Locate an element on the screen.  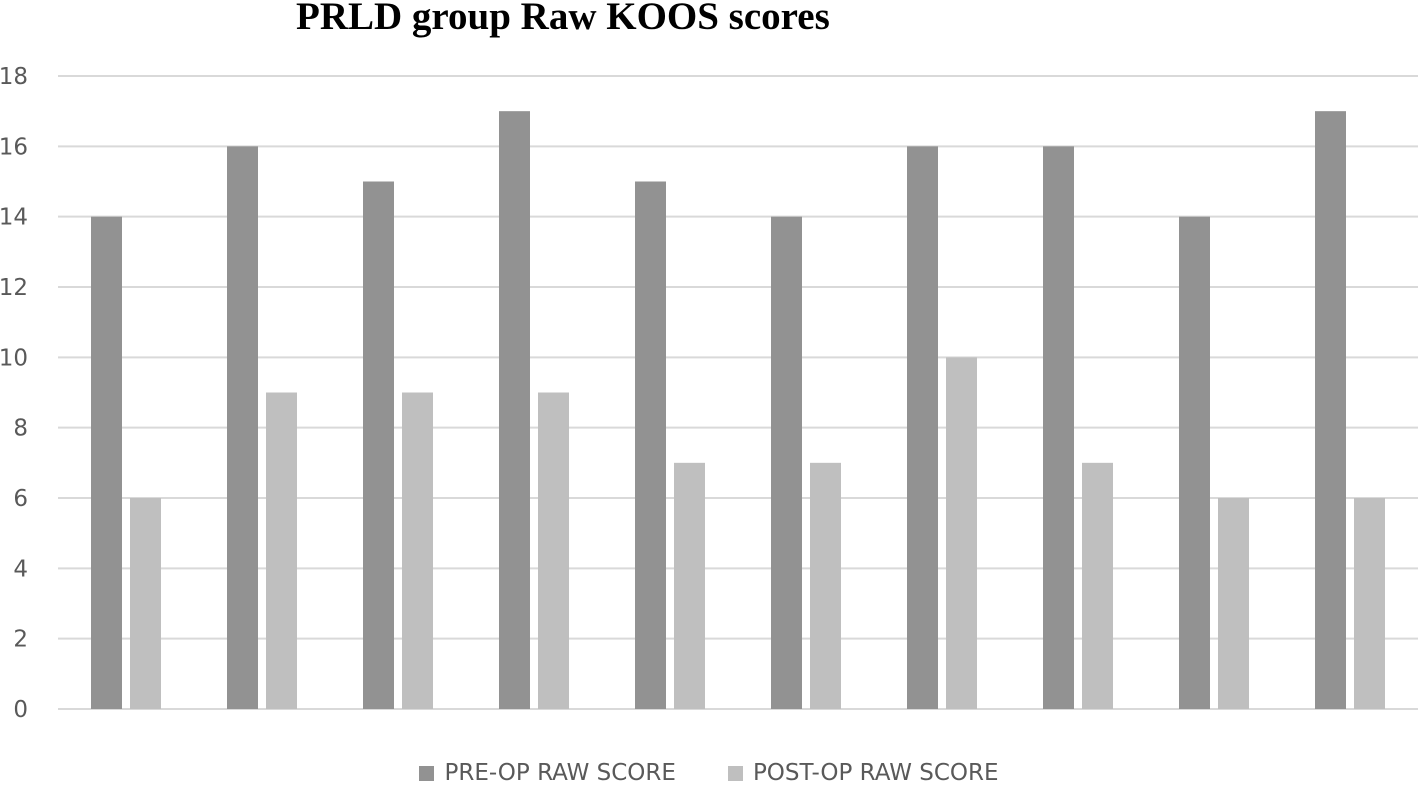
y-tick-label: 8 is located at coordinates (20, 429).